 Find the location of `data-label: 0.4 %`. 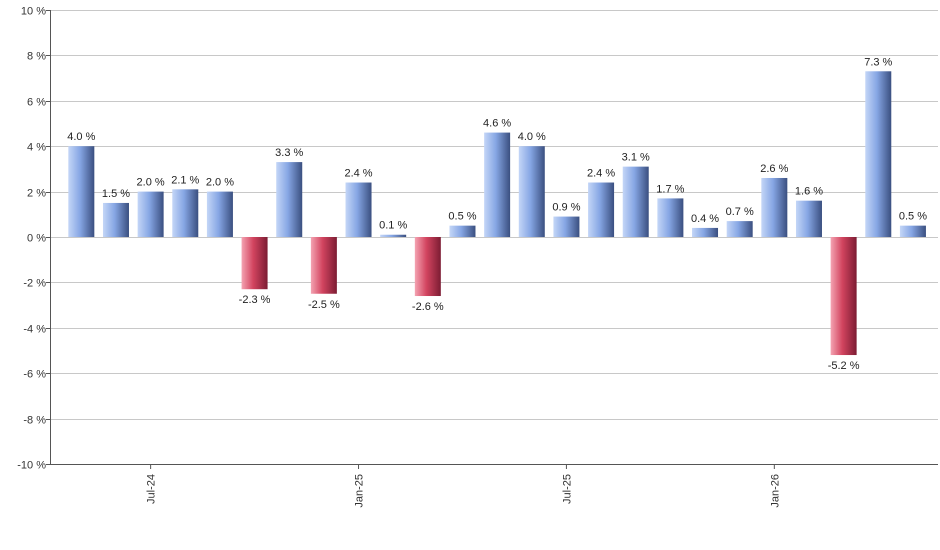

data-label: 0.4 % is located at coordinates (705, 219).